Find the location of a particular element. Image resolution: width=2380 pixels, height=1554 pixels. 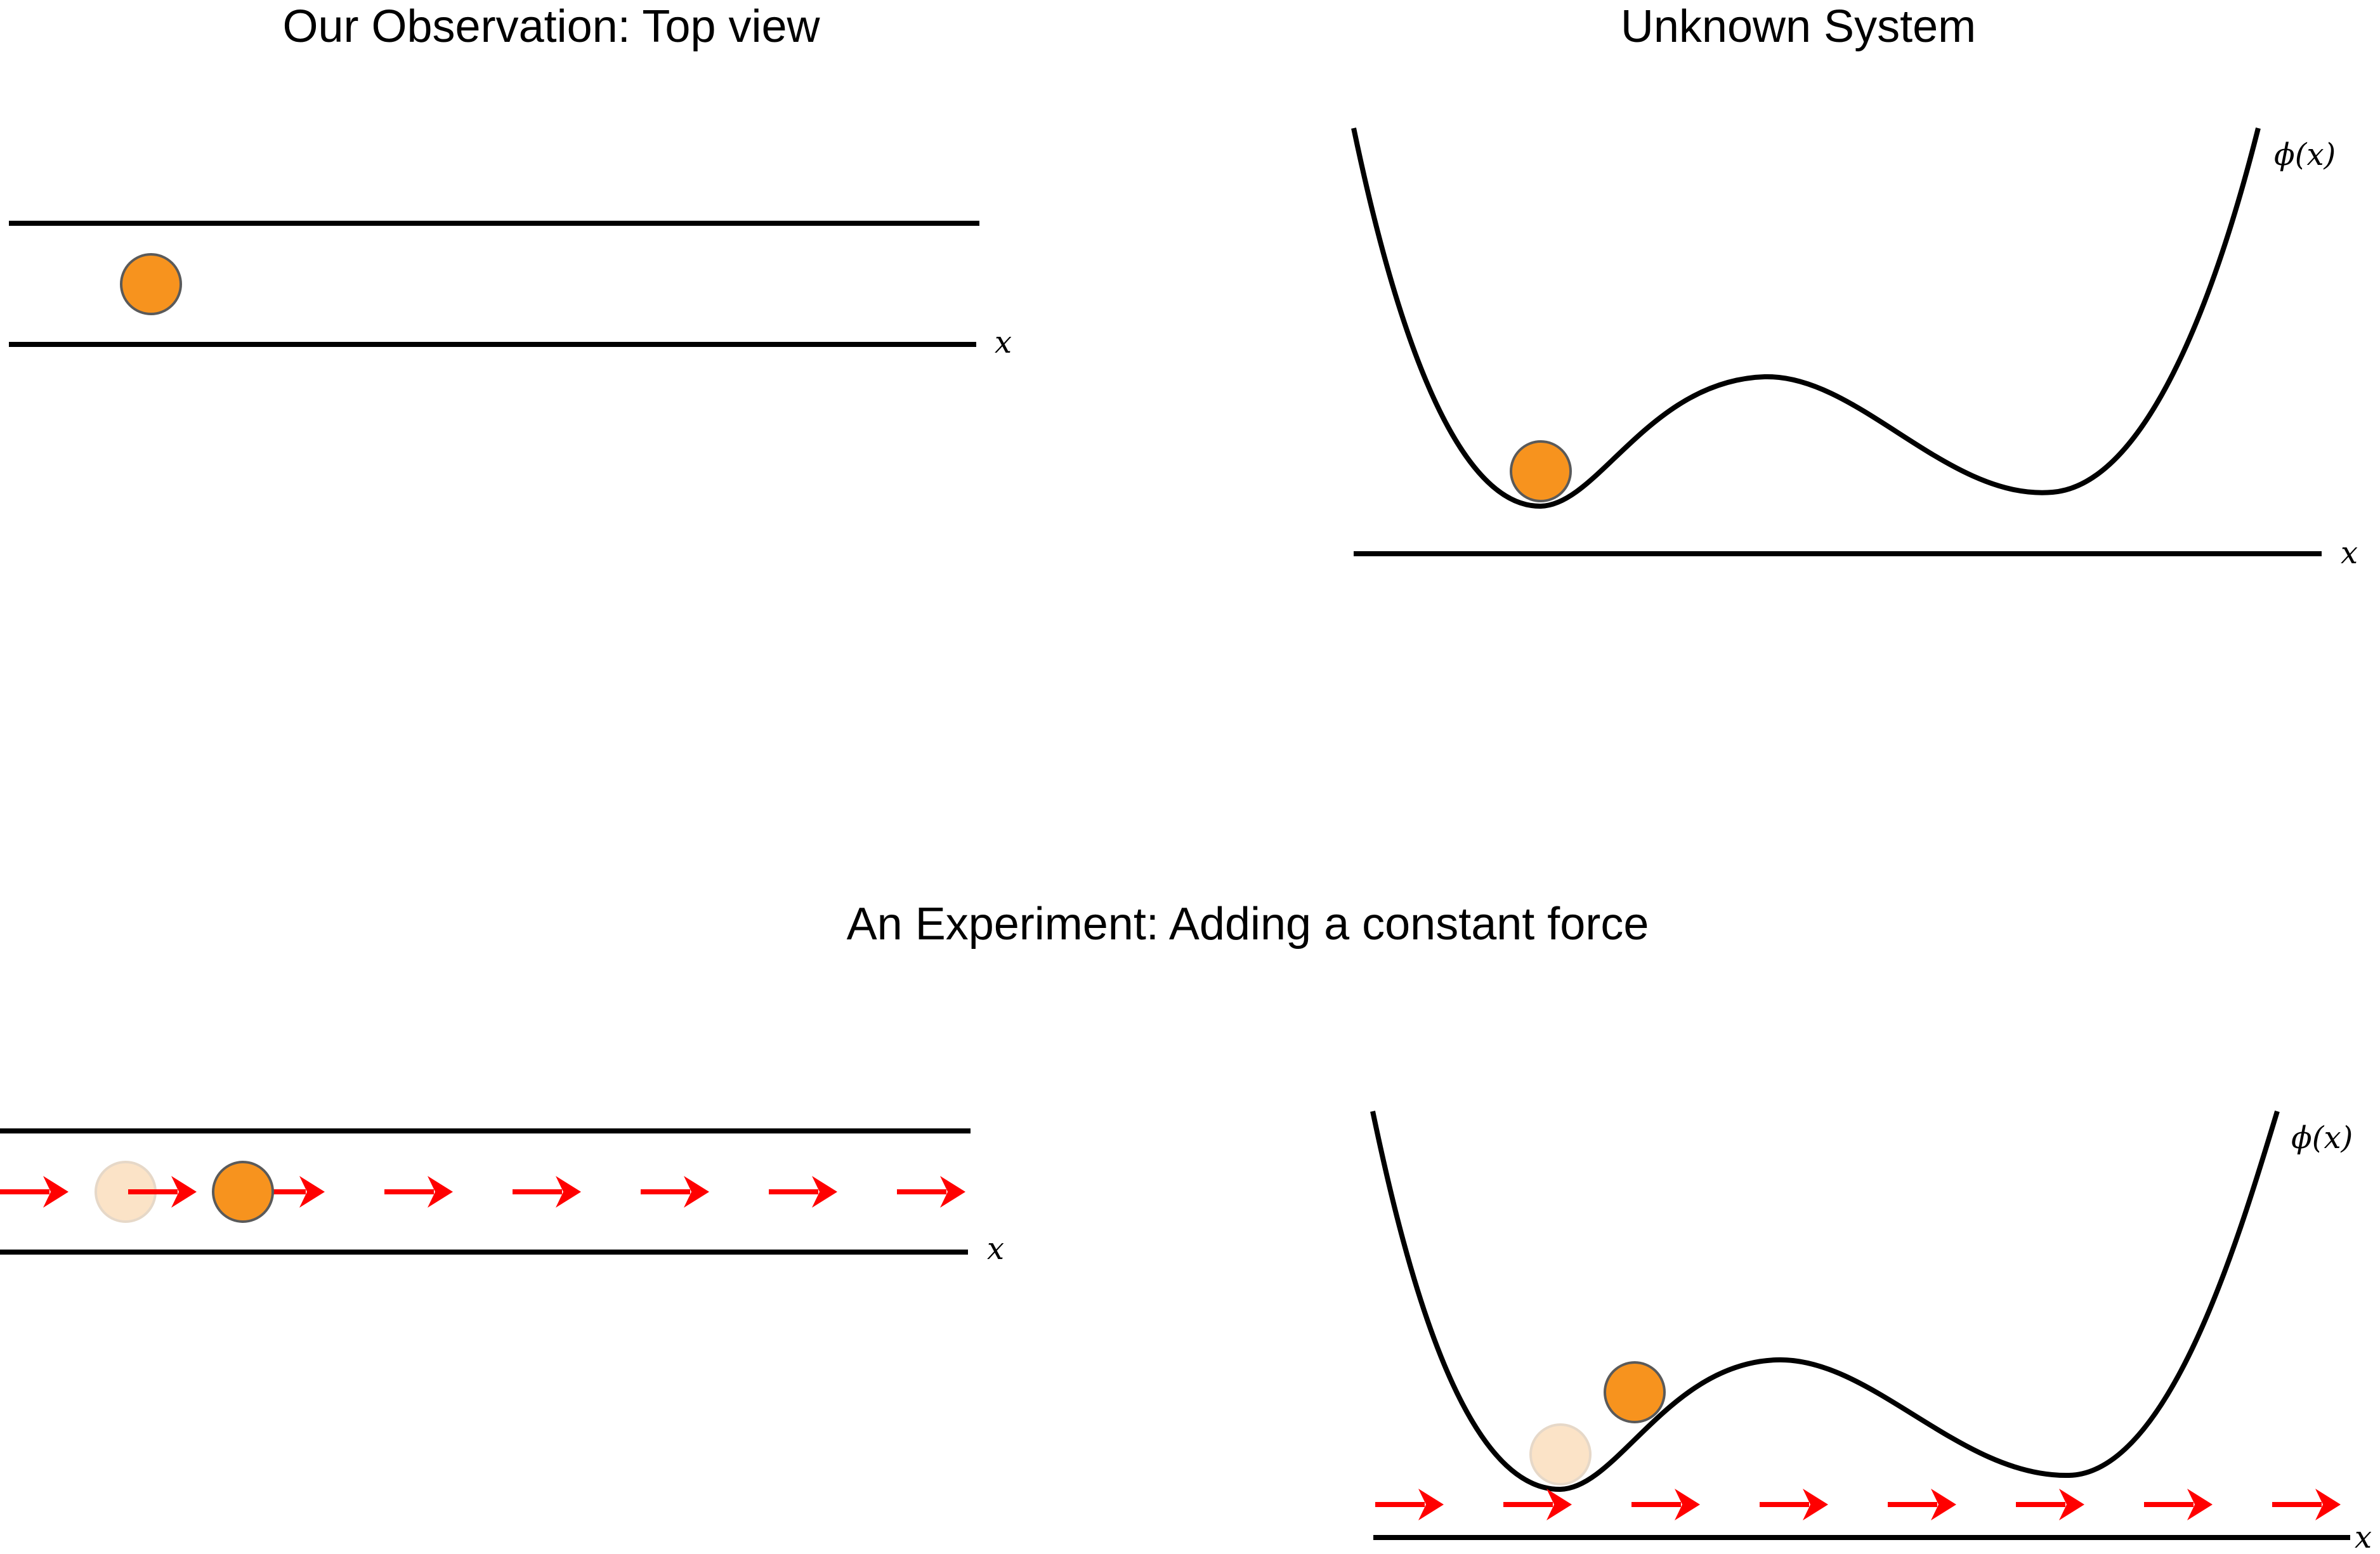

top-view-panel: x is located at coordinates (510, 290).